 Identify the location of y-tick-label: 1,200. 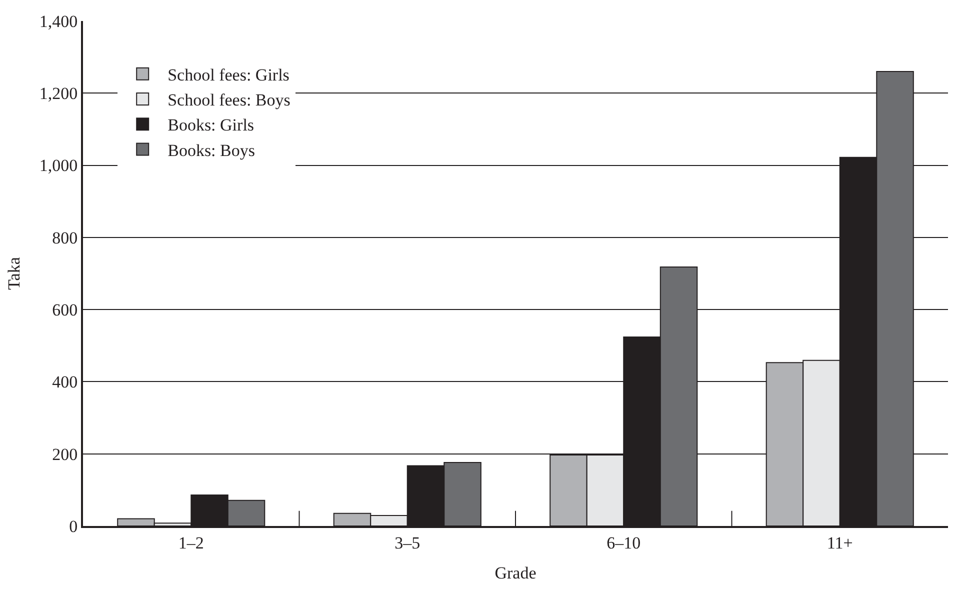
(58, 94).